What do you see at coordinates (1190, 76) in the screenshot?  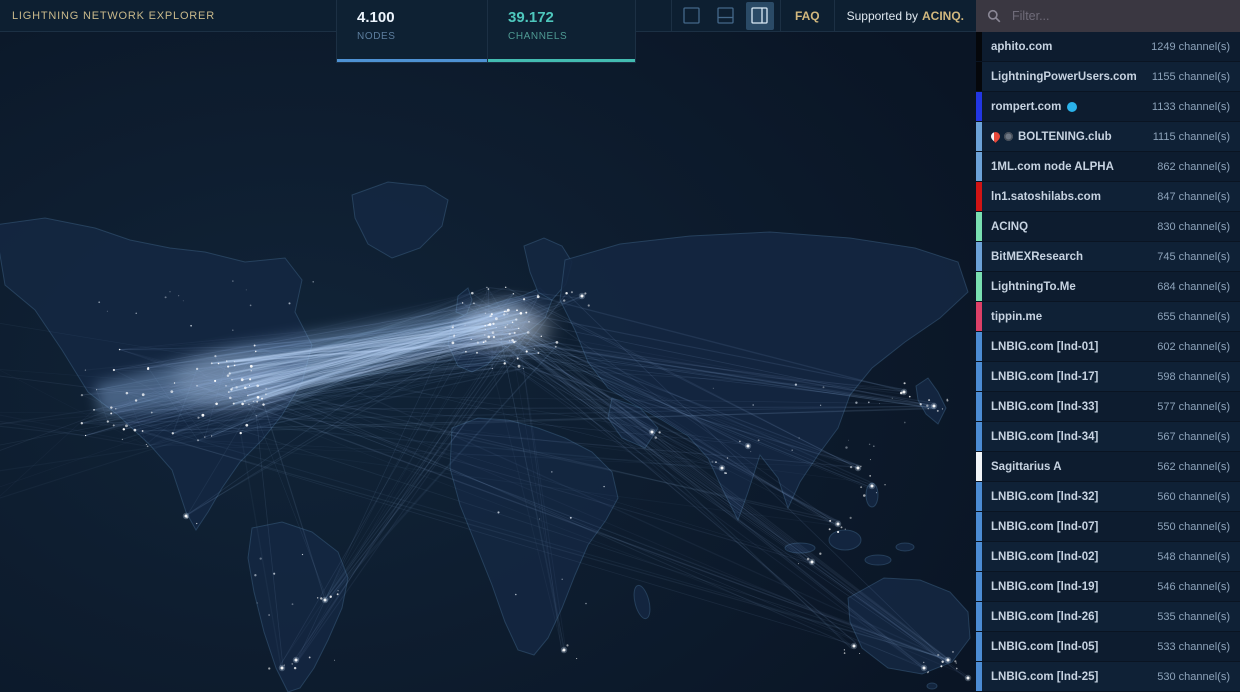 I see `node-channel-count: 1155 channel(s)` at bounding box center [1190, 76].